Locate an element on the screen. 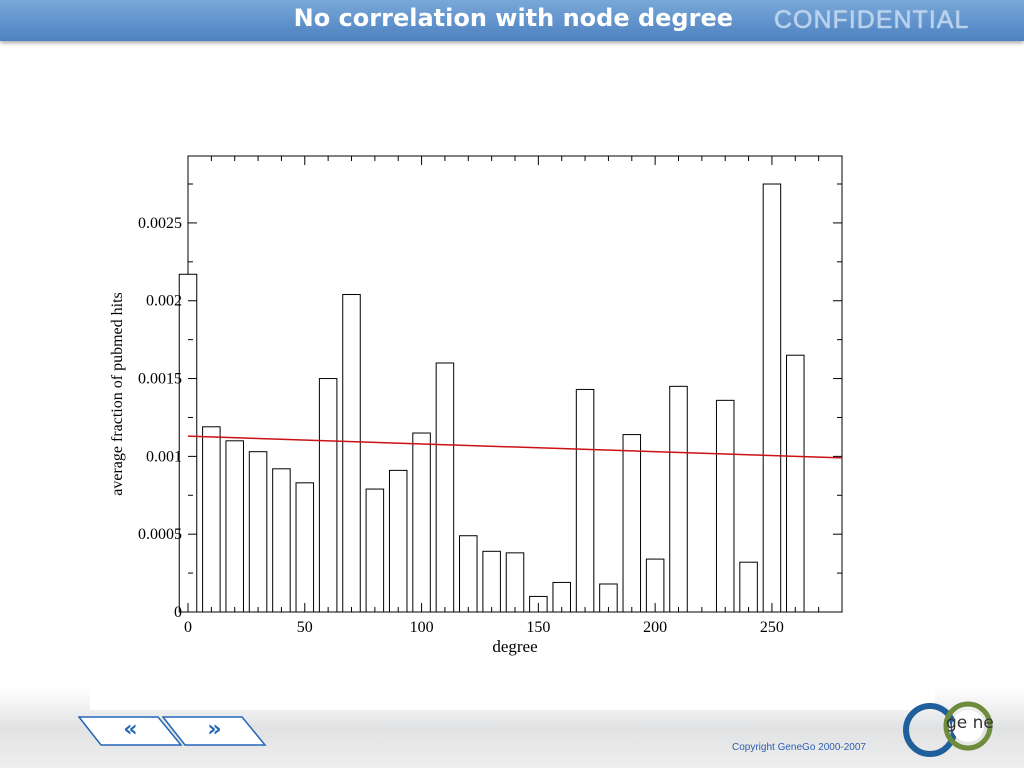 This screenshot has width=1024, height=768. y-tick-label: 0.0015 is located at coordinates (160, 379).